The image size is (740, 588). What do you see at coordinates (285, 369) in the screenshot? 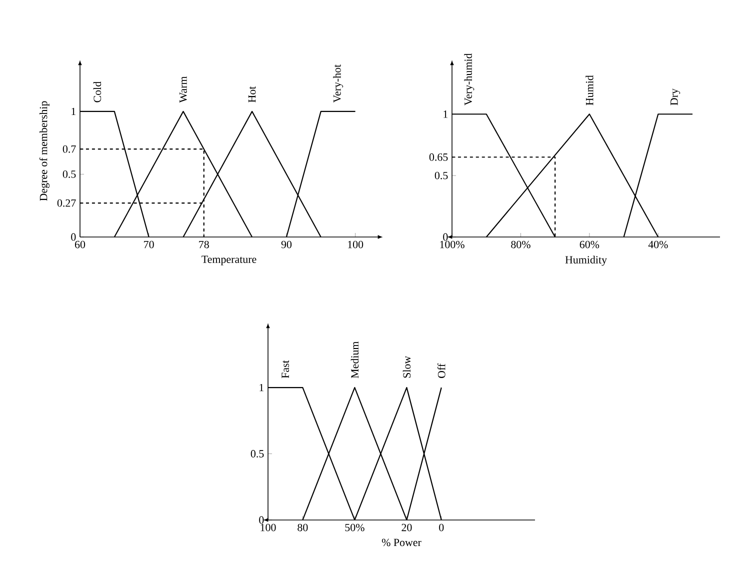
I see `text: Fast` at bounding box center [285, 369].